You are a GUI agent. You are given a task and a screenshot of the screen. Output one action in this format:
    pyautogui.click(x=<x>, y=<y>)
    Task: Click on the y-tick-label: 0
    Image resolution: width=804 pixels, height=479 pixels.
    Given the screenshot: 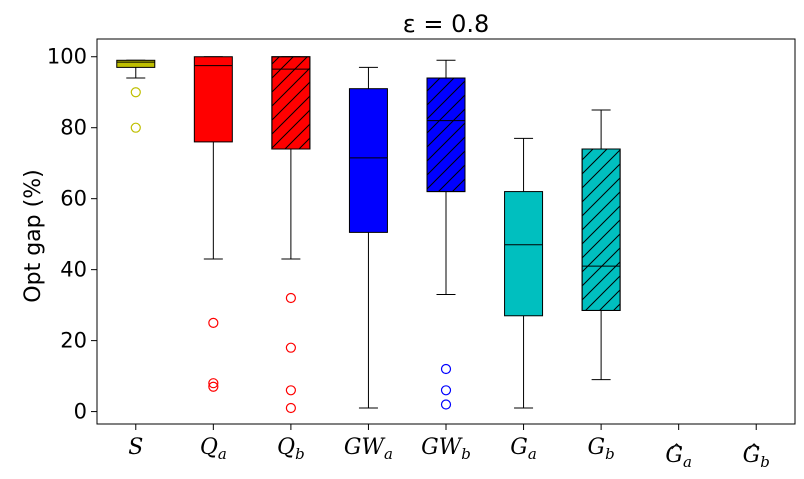 What is the action you would take?
    pyautogui.click(x=80, y=412)
    